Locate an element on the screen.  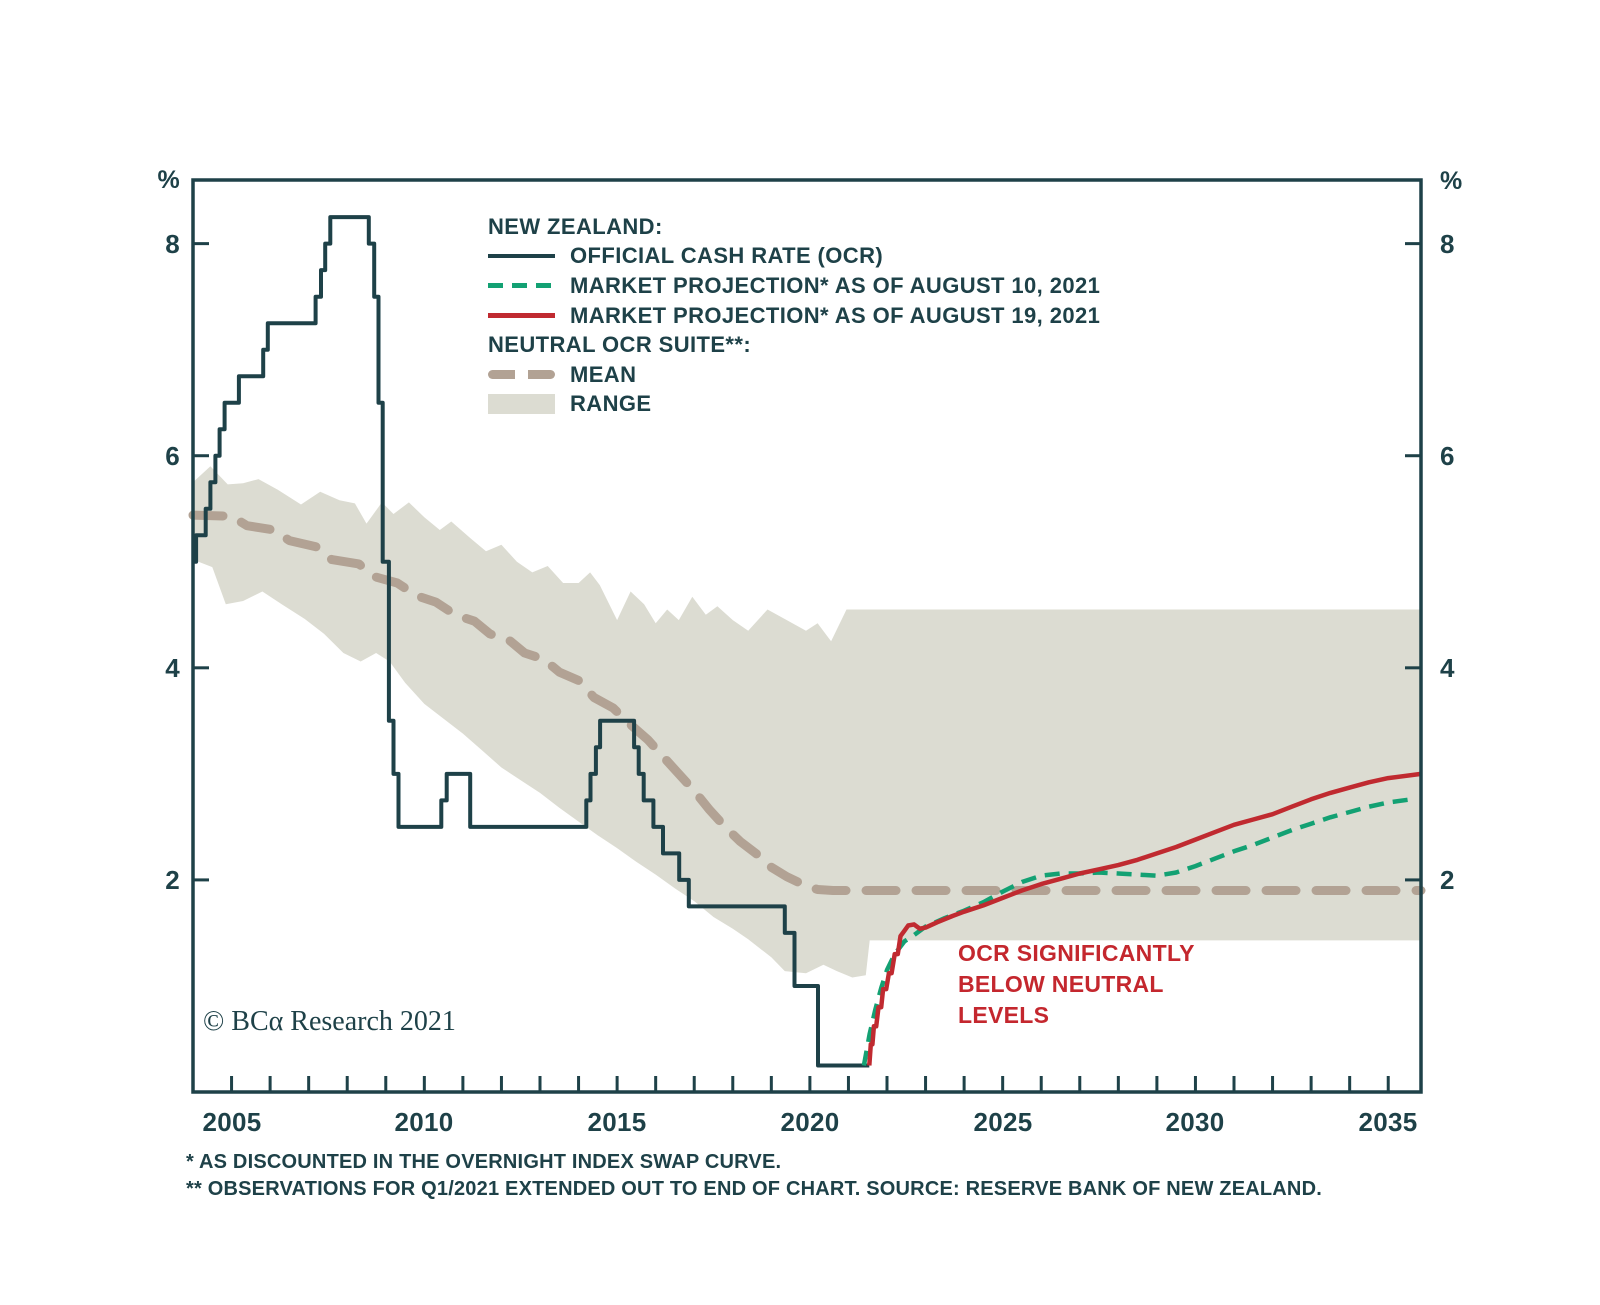
annotation-line: OCR SIGNIFICANTLY is located at coordinates (1076, 953).